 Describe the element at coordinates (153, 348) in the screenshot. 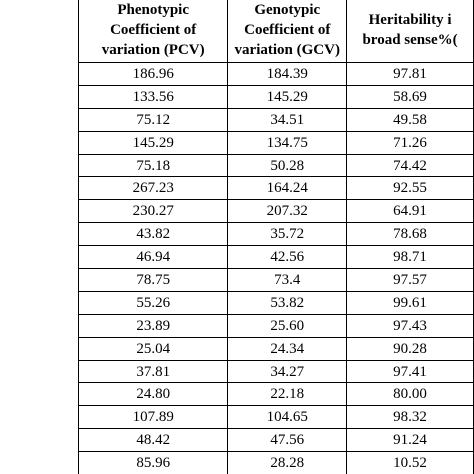

I see `table-cell: 25.04` at that location.